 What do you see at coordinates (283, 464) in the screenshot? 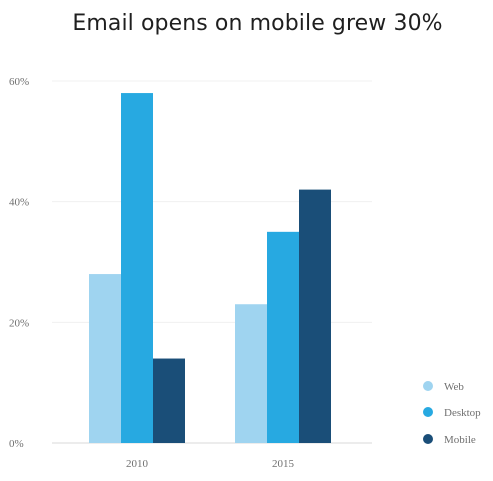
I see `x-tick-label: 2015` at bounding box center [283, 464].